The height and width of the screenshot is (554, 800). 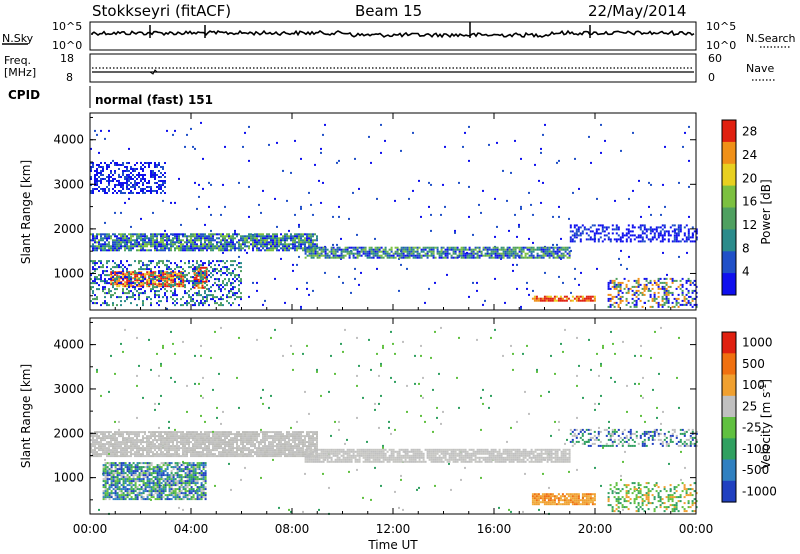 What do you see at coordinates (26, 212) in the screenshot?
I see `power-ylabel: Slant Range [km]` at bounding box center [26, 212].